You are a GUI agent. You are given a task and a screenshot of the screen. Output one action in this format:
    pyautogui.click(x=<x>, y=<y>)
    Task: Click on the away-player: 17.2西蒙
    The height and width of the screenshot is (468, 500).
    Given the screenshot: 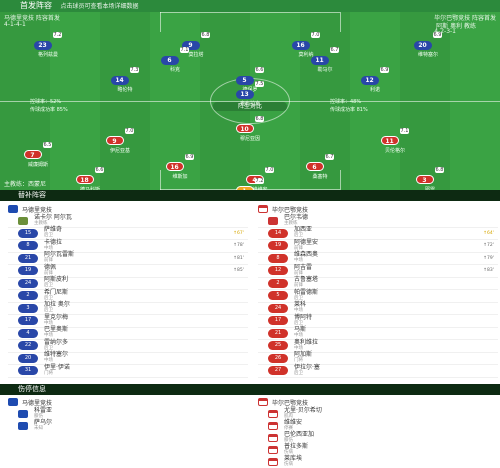 What is the action you would take?
    pyautogui.click(x=250, y=184)
    